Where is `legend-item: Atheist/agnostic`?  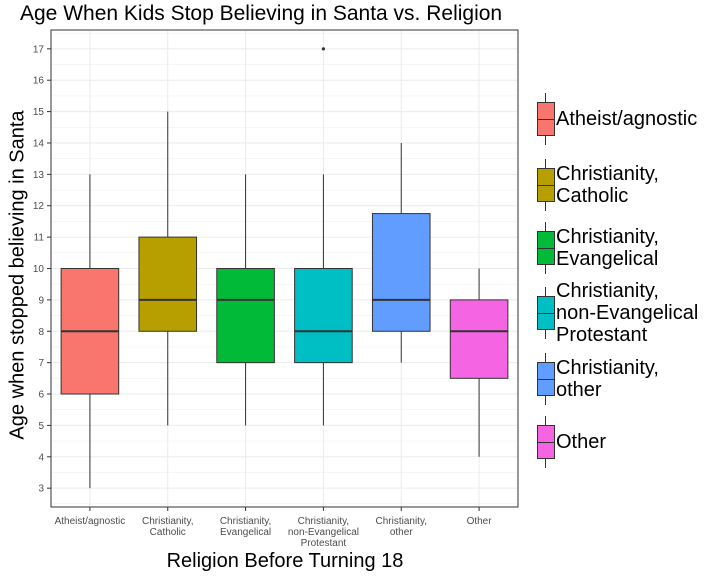 legend-item: Atheist/agnostic is located at coordinates (628, 119).